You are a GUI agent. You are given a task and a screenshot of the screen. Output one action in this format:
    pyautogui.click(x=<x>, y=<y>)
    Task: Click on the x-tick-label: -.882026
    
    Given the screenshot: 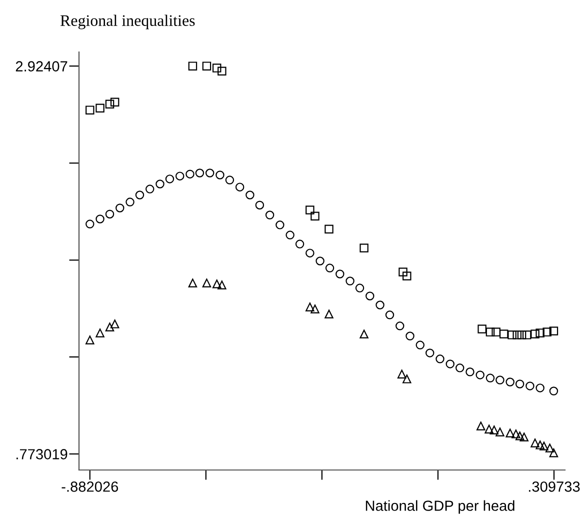 What is the action you would take?
    pyautogui.click(x=90, y=486)
    